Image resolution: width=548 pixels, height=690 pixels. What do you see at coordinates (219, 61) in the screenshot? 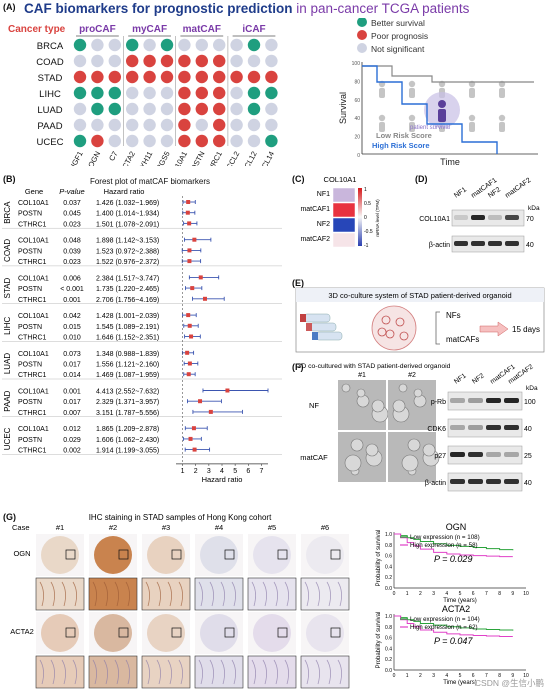
I see `matrix-dot-COAD-CTHRC1` at bounding box center [219, 61].